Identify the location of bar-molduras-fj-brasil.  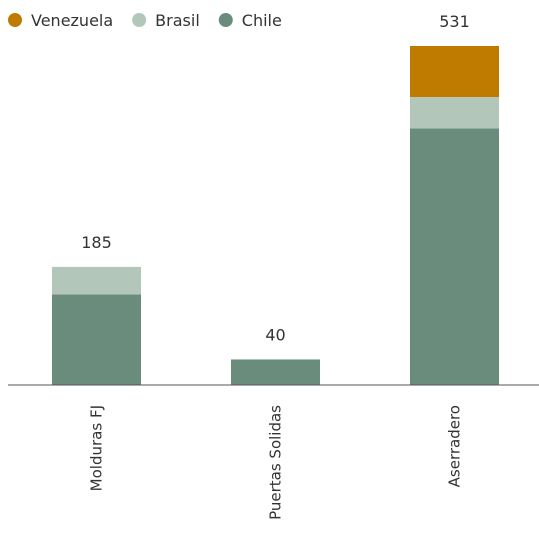
(96, 280).